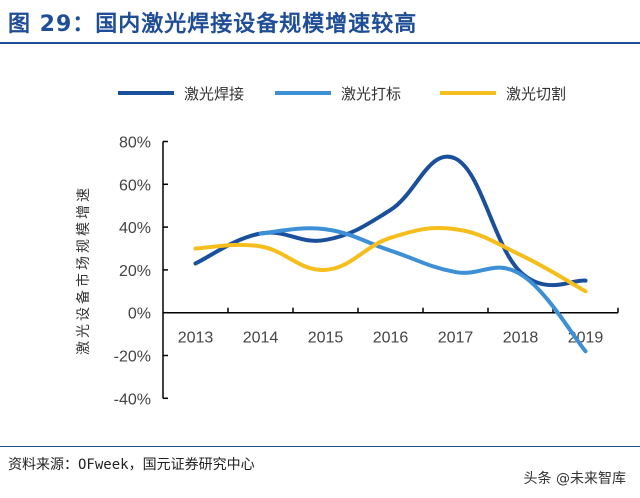 The image size is (640, 498). What do you see at coordinates (536, 94) in the screenshot?
I see `legend-label: 激光切割` at bounding box center [536, 94].